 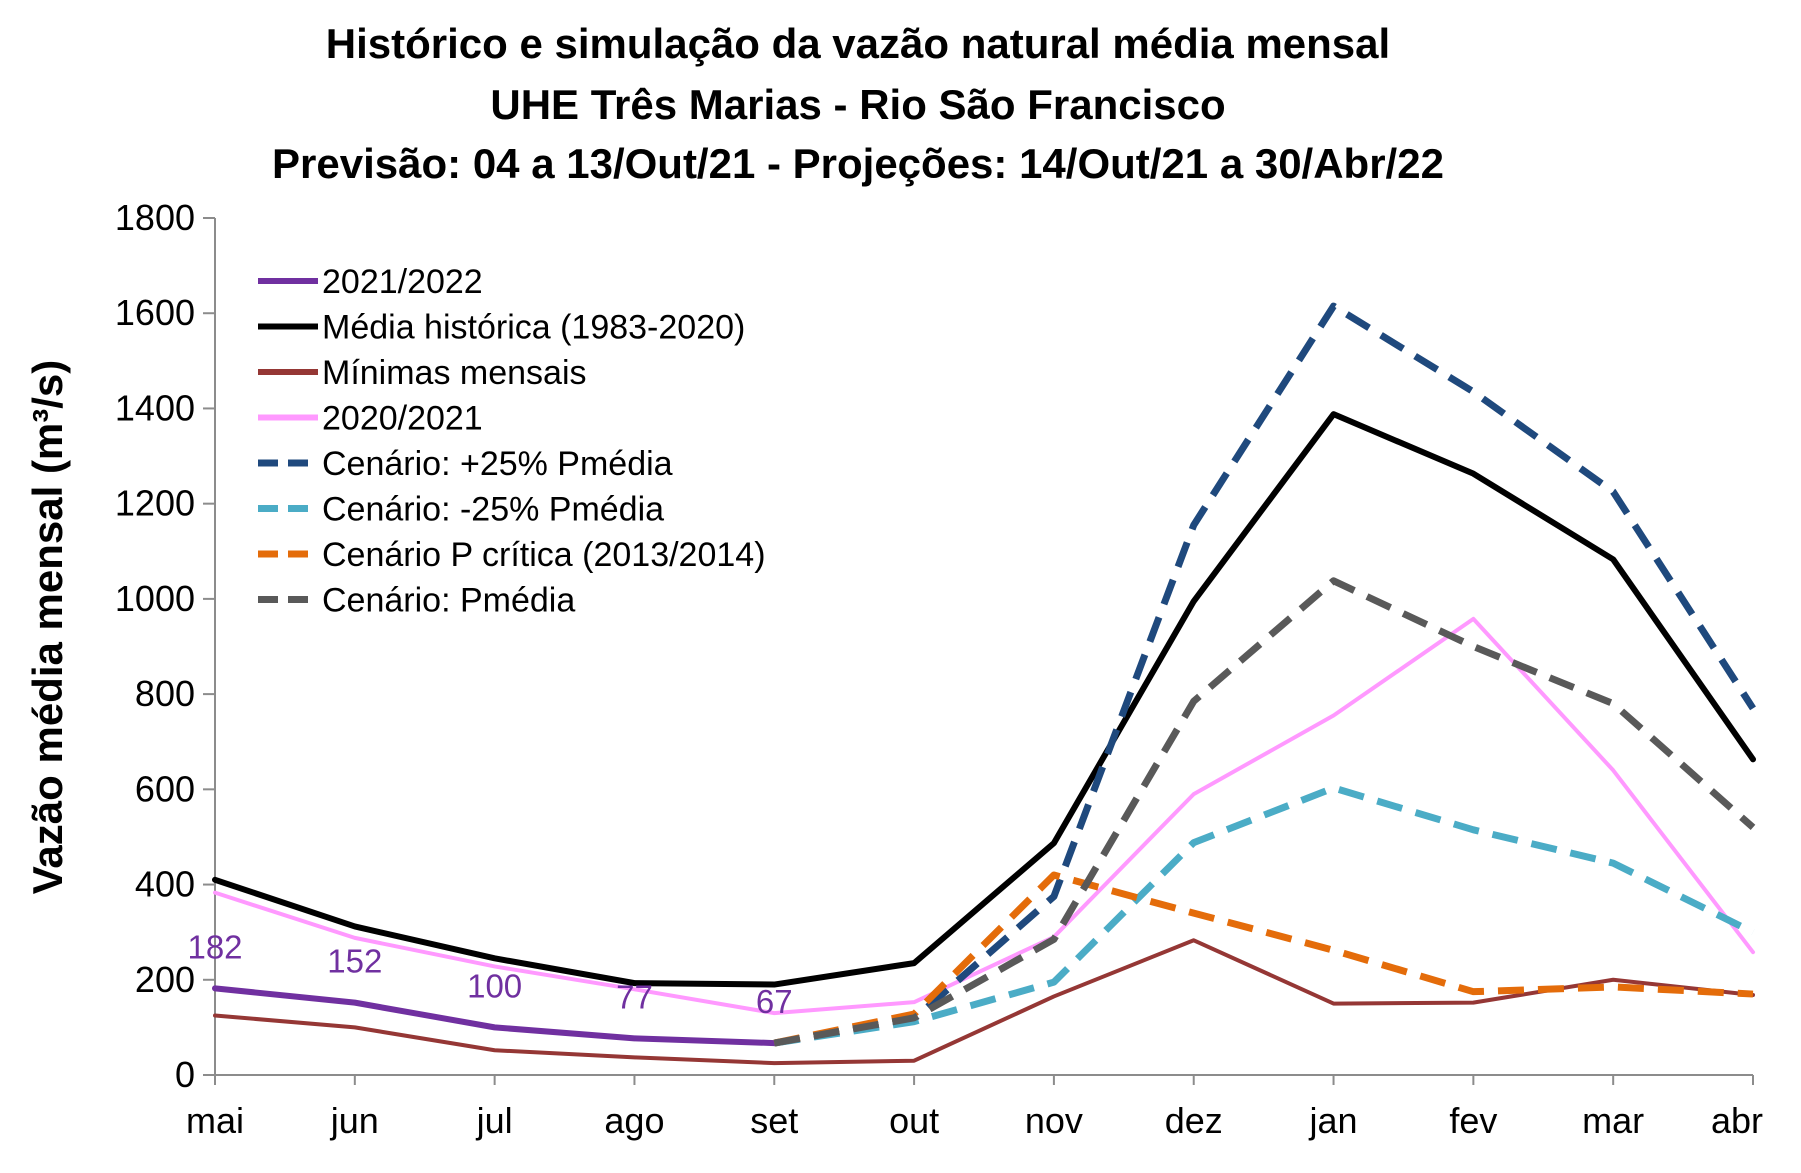 I want to click on legend-entry: Cenário: Pmédia, so click(x=448, y=601).